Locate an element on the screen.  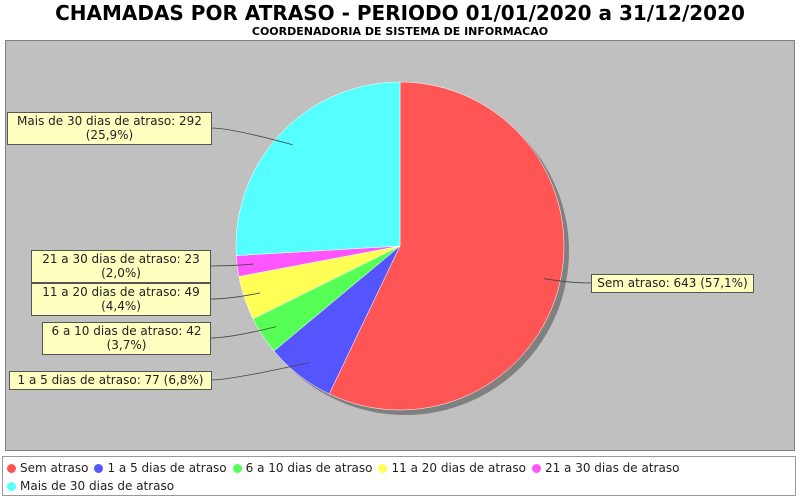
legend-item-1-a-5-dias-de-atraso: 1 a 5 dias de atraso is located at coordinates (160, 468).